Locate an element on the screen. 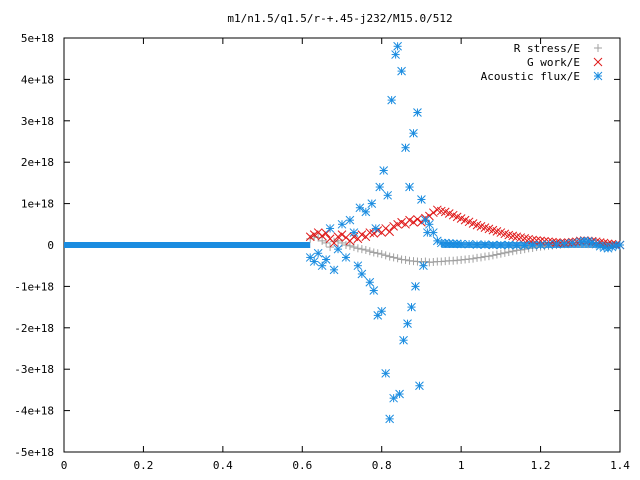  x-tick-label: 0.2 is located at coordinates (143, 465).